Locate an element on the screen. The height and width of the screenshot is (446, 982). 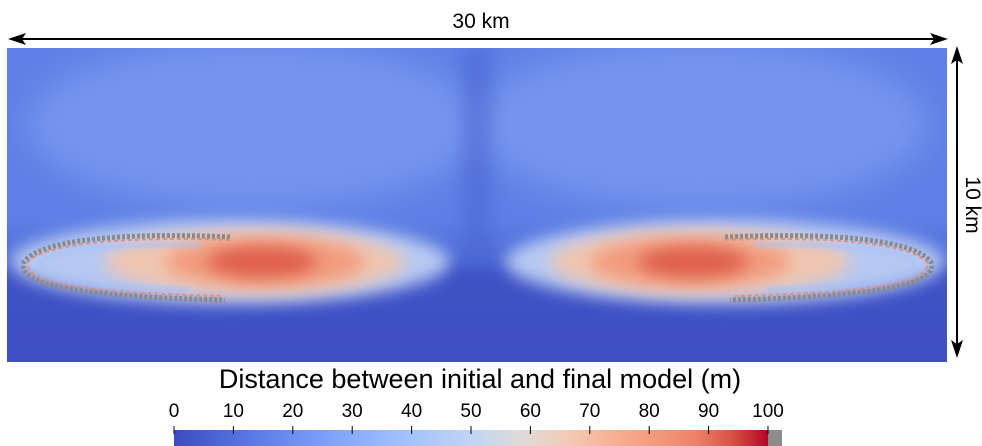
colorbar-ticks is located at coordinates (471, 430).